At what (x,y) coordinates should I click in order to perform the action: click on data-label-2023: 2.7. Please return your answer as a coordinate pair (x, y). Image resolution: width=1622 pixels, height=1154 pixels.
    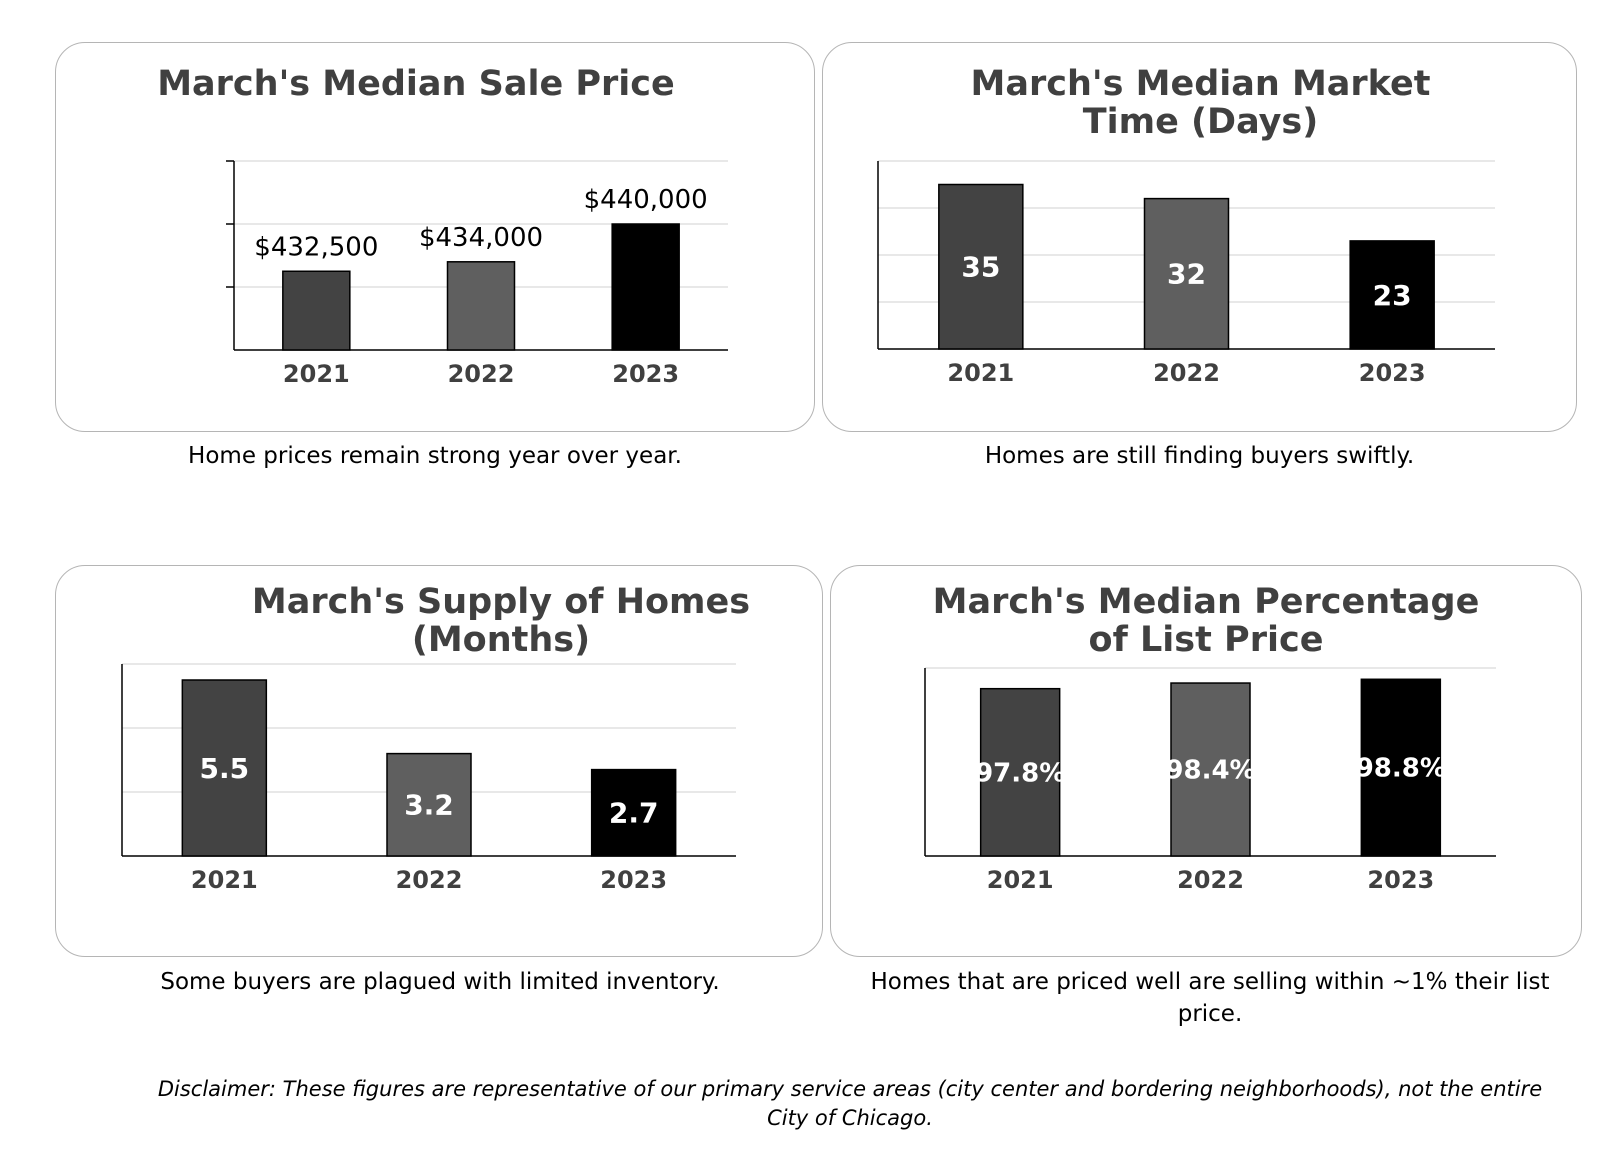
    Looking at the image, I should click on (634, 813).